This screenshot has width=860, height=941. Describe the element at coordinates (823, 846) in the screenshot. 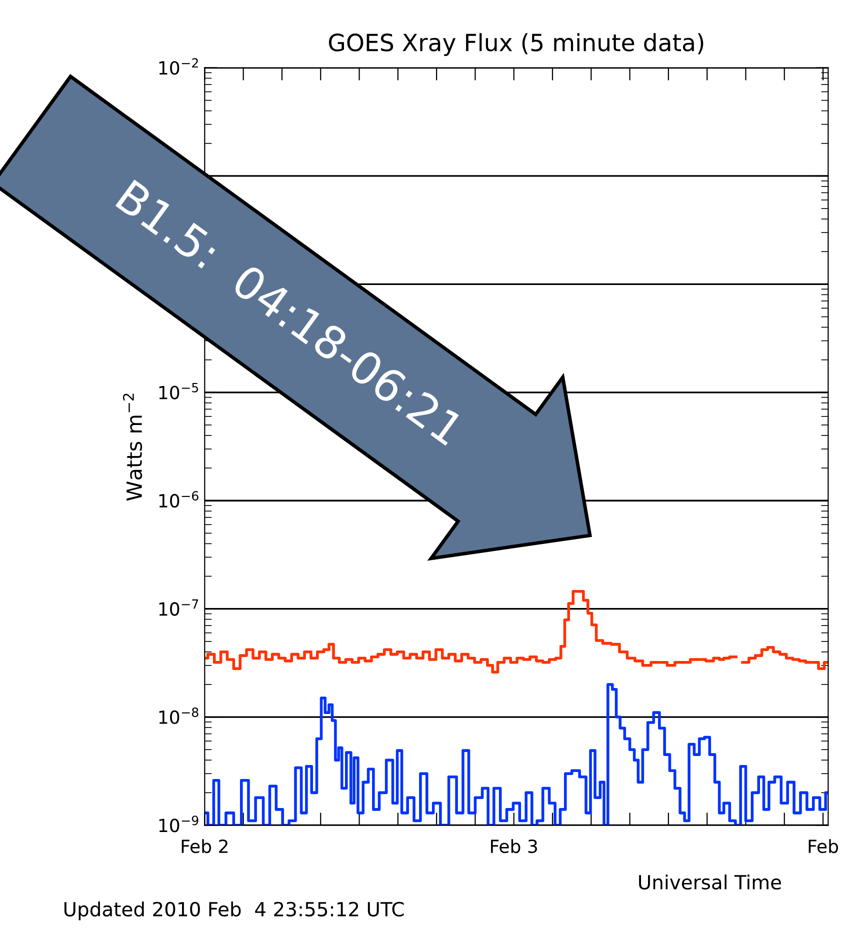

I see `x-tick-label: Feb` at that location.